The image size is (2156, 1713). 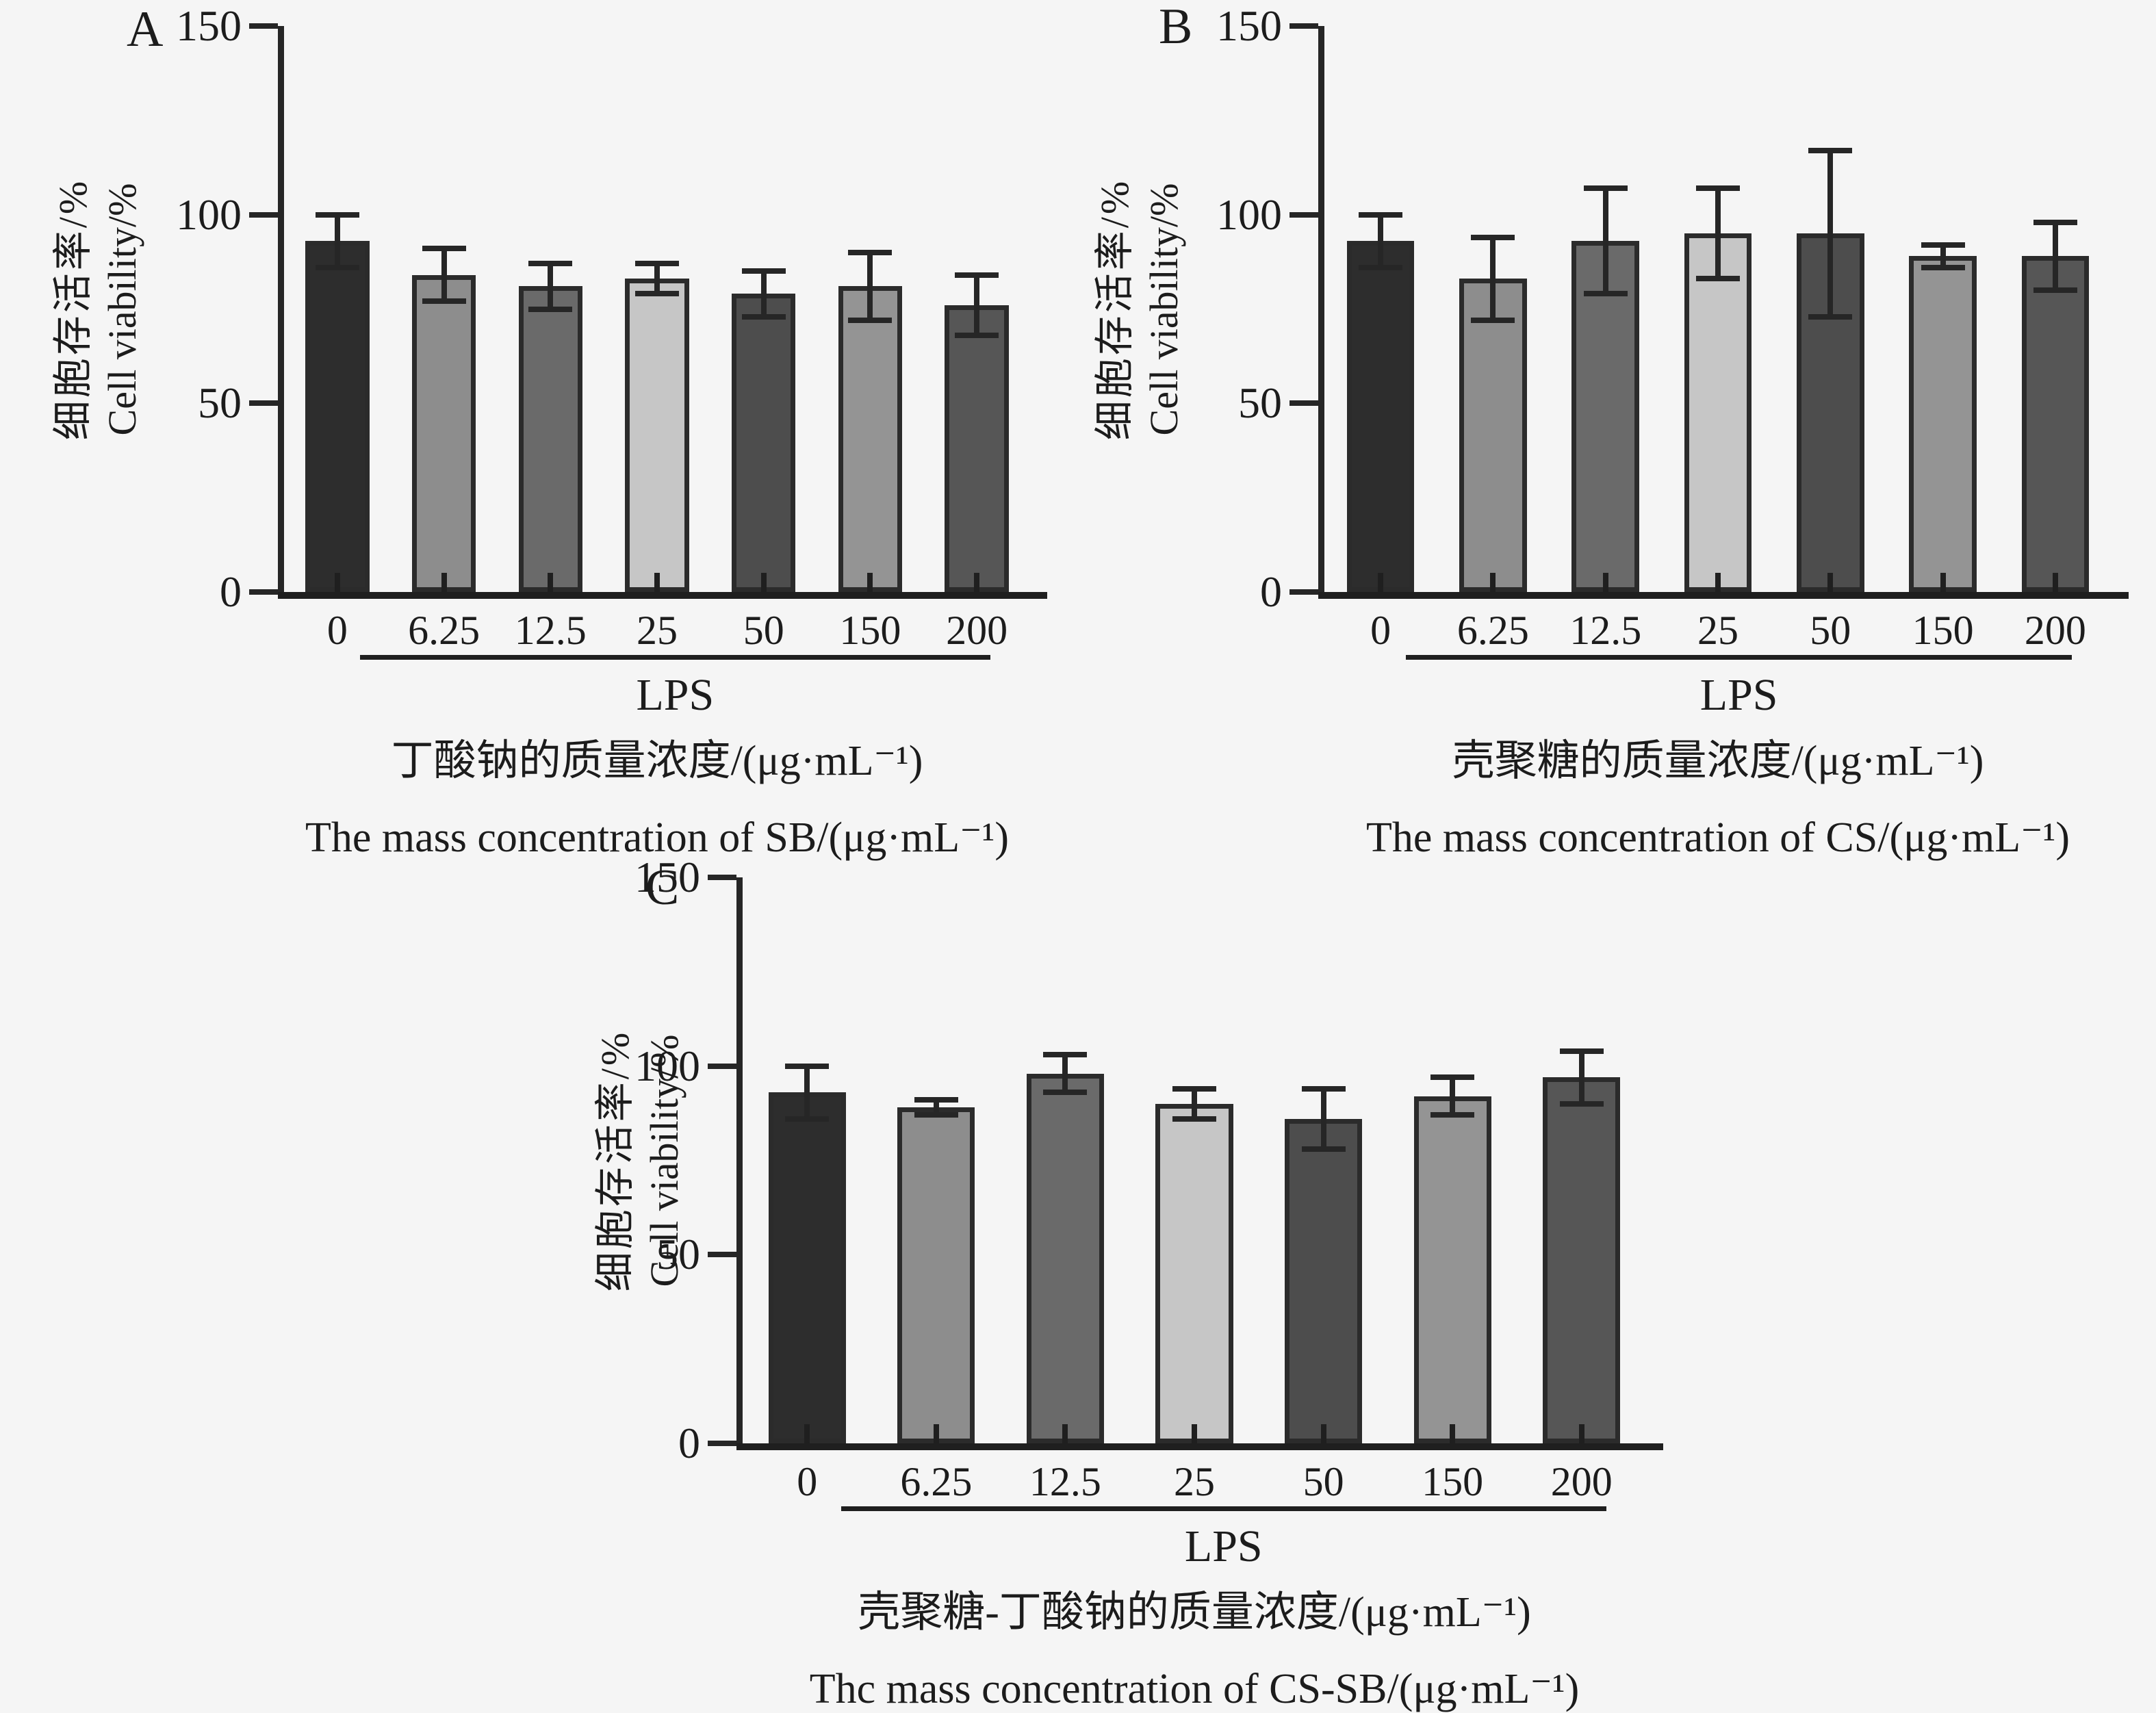 What do you see at coordinates (231, 591) in the screenshot?
I see `y-tick-label: 0` at bounding box center [231, 591].